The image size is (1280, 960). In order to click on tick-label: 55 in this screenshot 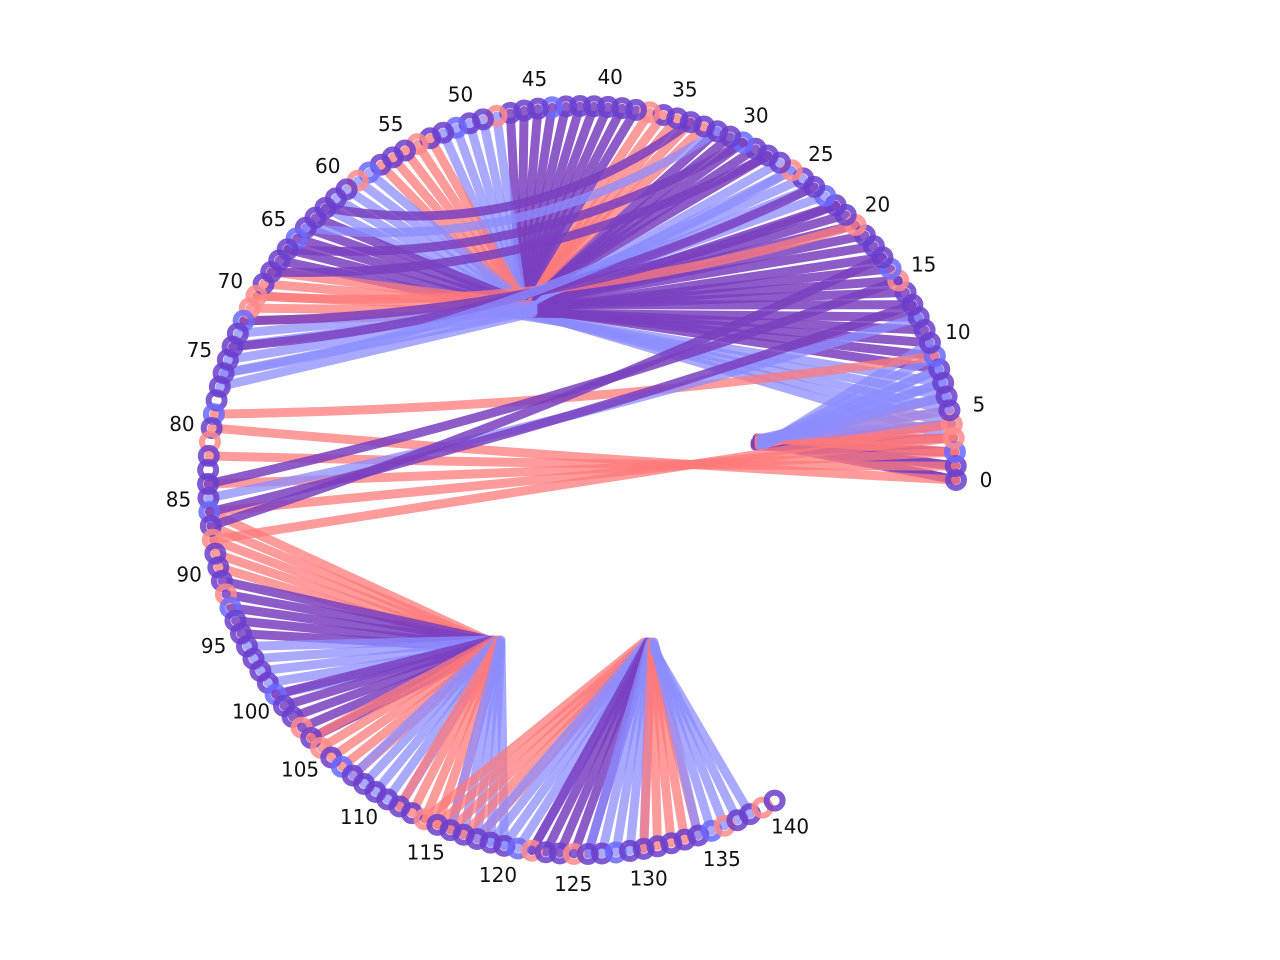, I will do `click(390, 124)`.